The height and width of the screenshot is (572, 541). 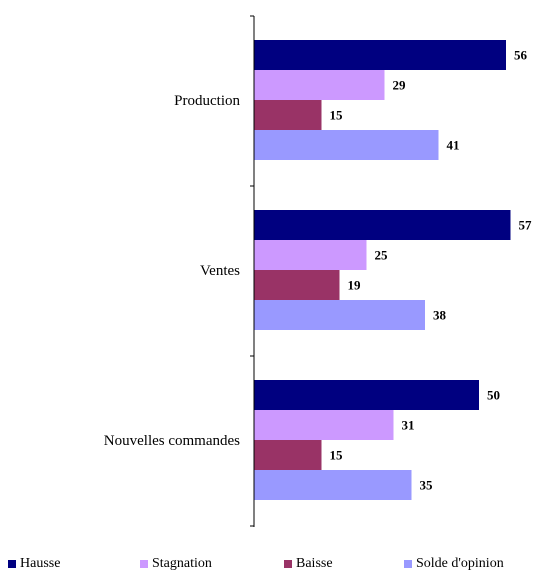 I want to click on data-label: 38, so click(x=440, y=315).